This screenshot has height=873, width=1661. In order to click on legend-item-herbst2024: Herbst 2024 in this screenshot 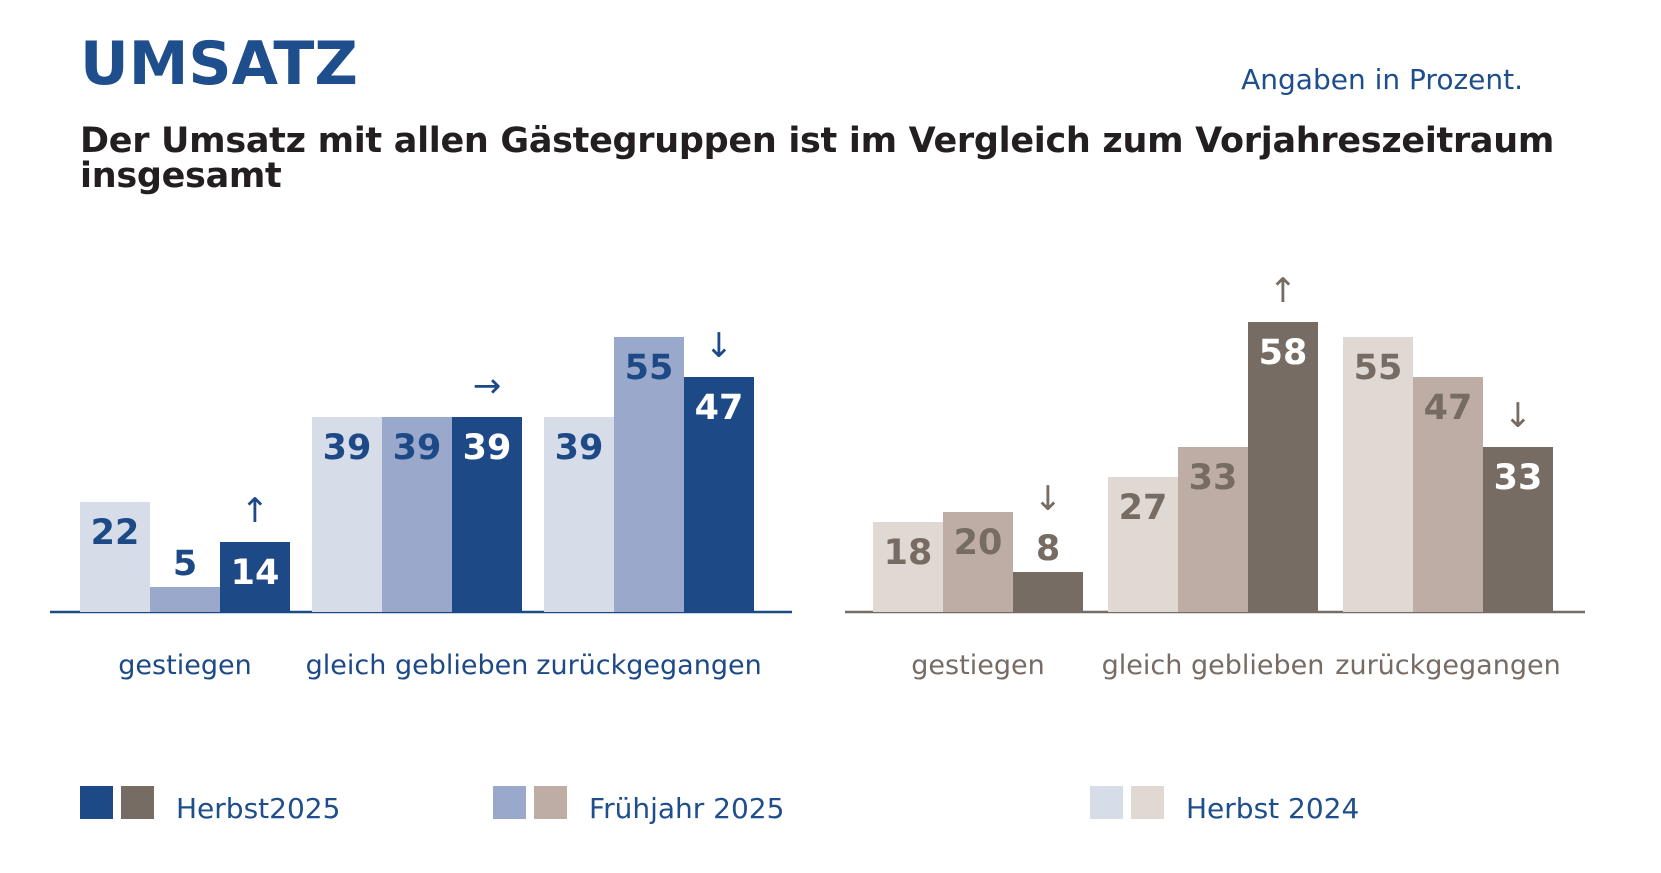, I will do `click(1224, 804)`.